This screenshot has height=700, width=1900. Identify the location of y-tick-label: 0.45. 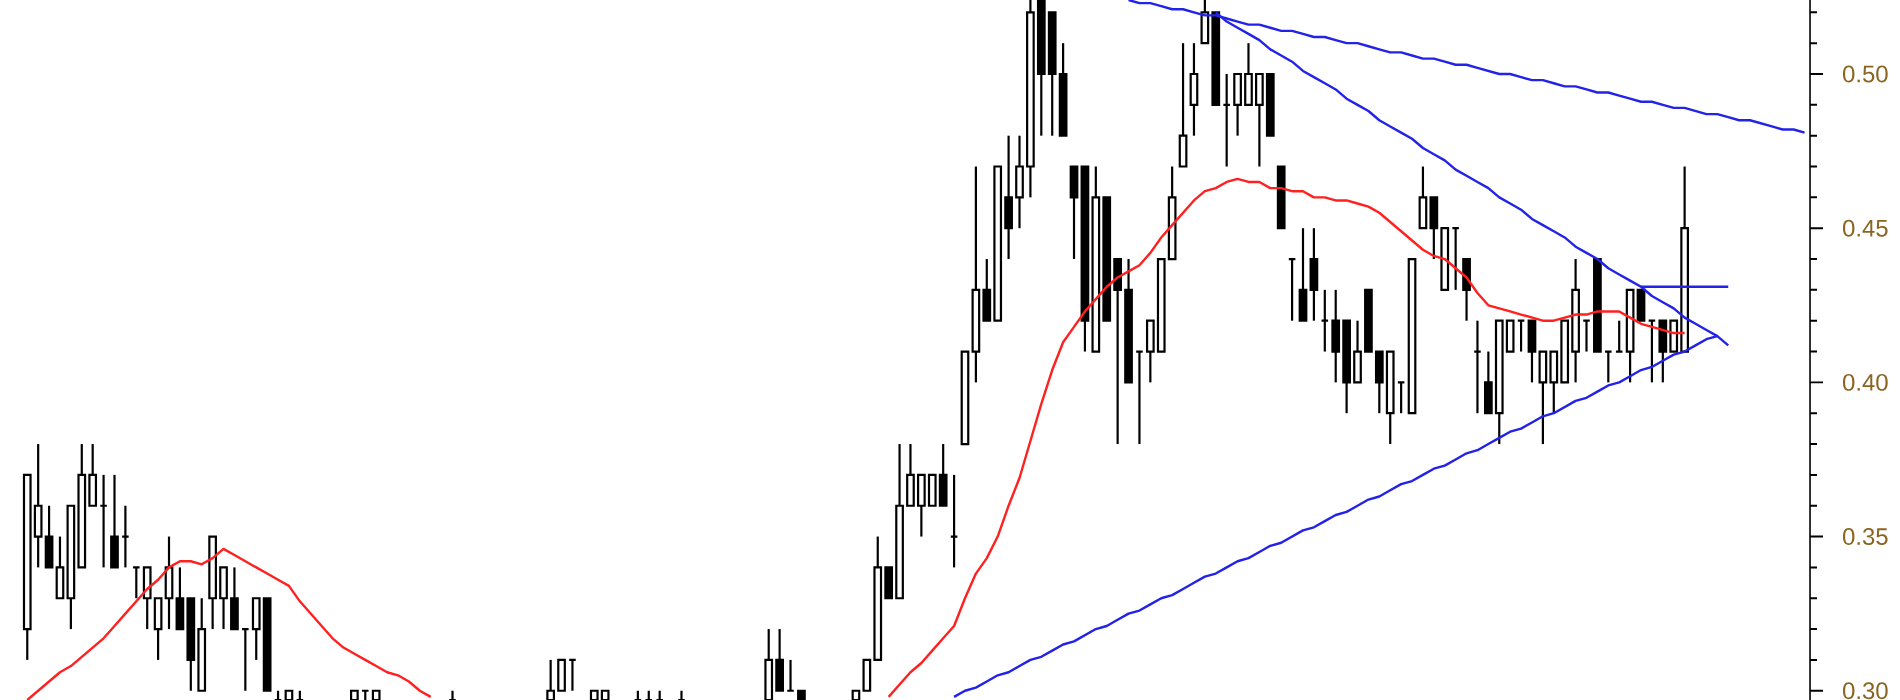
(1865, 228).